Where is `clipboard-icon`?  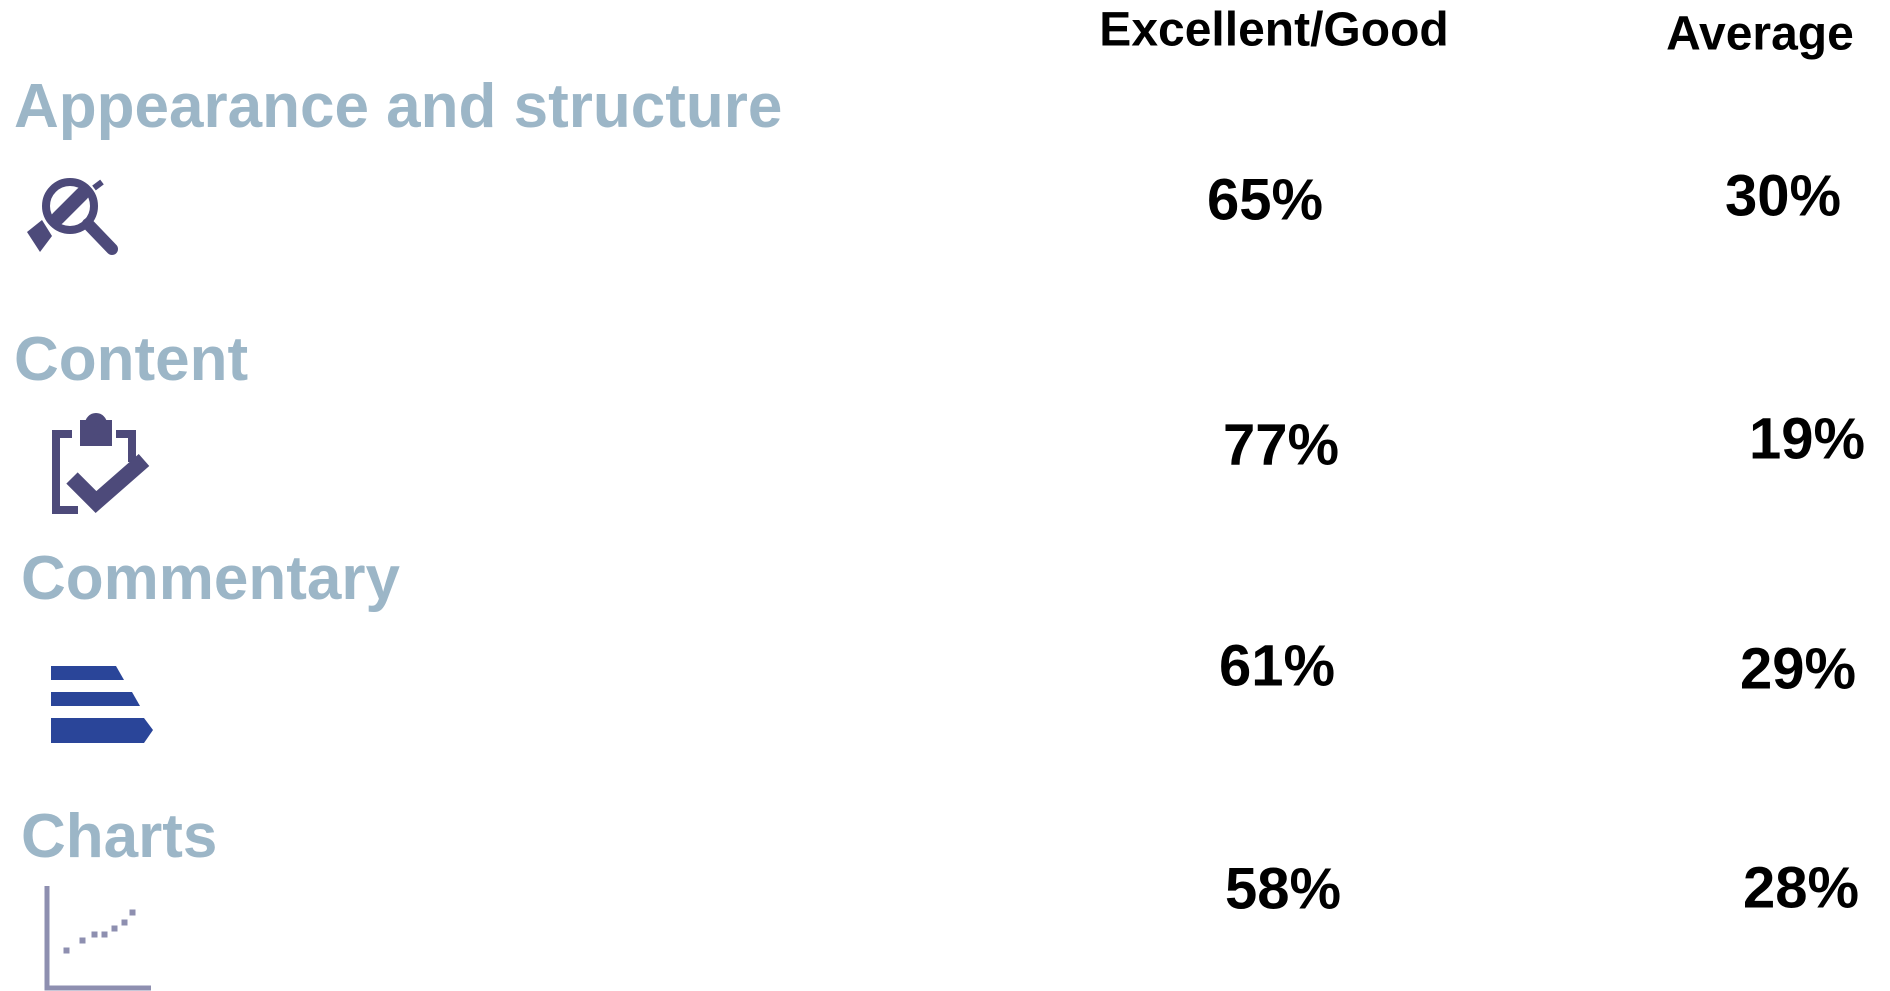
clipboard-icon is located at coordinates (101, 463).